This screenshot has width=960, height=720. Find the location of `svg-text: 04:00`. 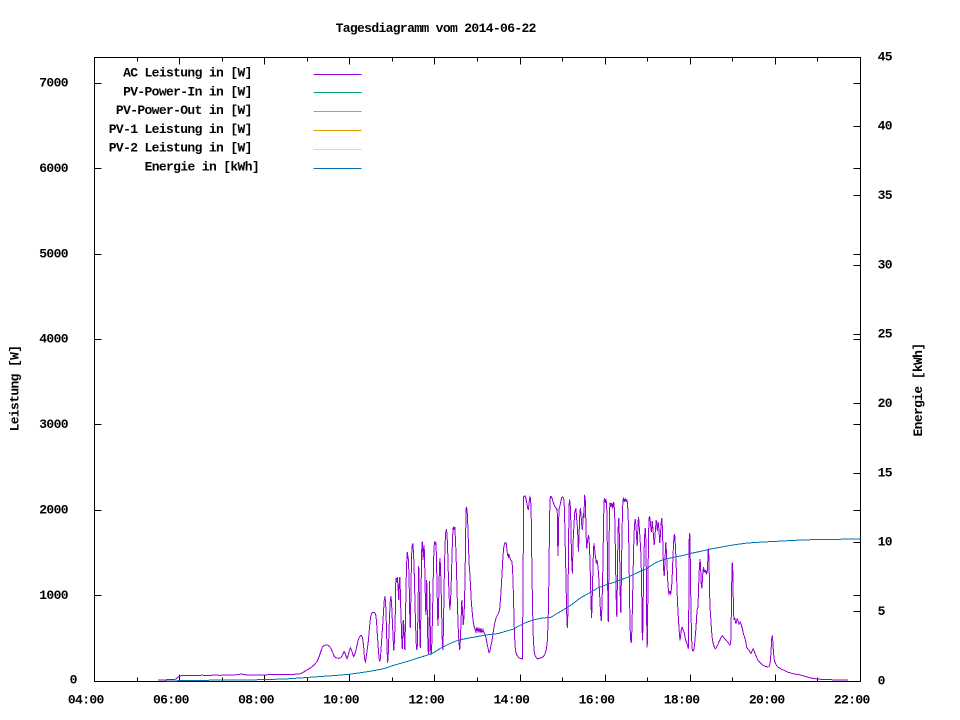

svg-text: 04:00 is located at coordinates (86, 699).